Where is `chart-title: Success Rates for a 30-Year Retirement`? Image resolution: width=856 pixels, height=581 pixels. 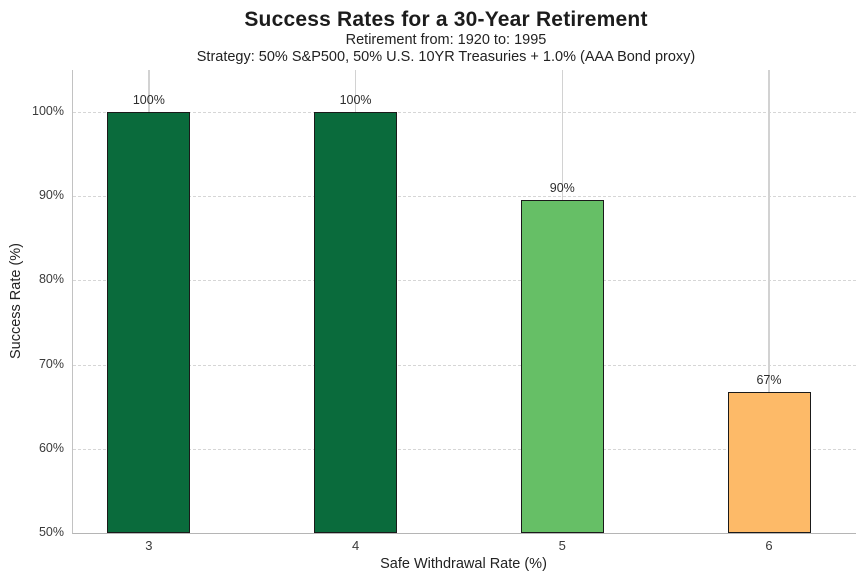 chart-title: Success Rates for a 30-Year Retirement is located at coordinates (446, 19).